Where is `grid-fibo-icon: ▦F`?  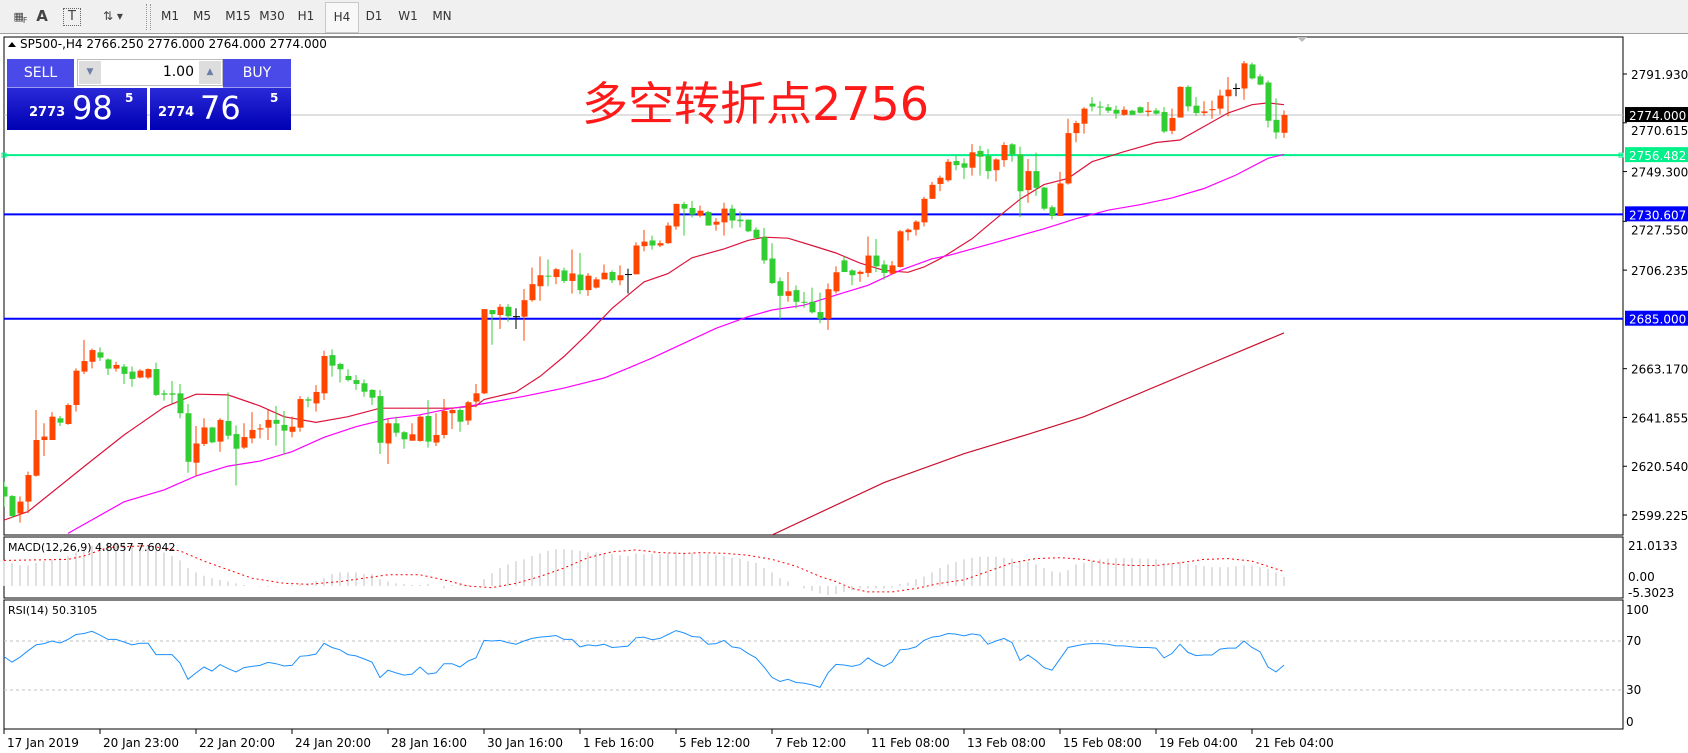 grid-fibo-icon: ▦F is located at coordinates (20, 18).